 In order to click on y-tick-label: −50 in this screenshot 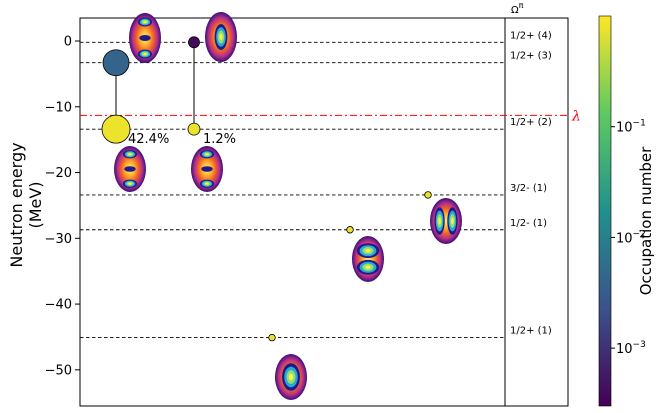, I will do `click(58, 370)`.